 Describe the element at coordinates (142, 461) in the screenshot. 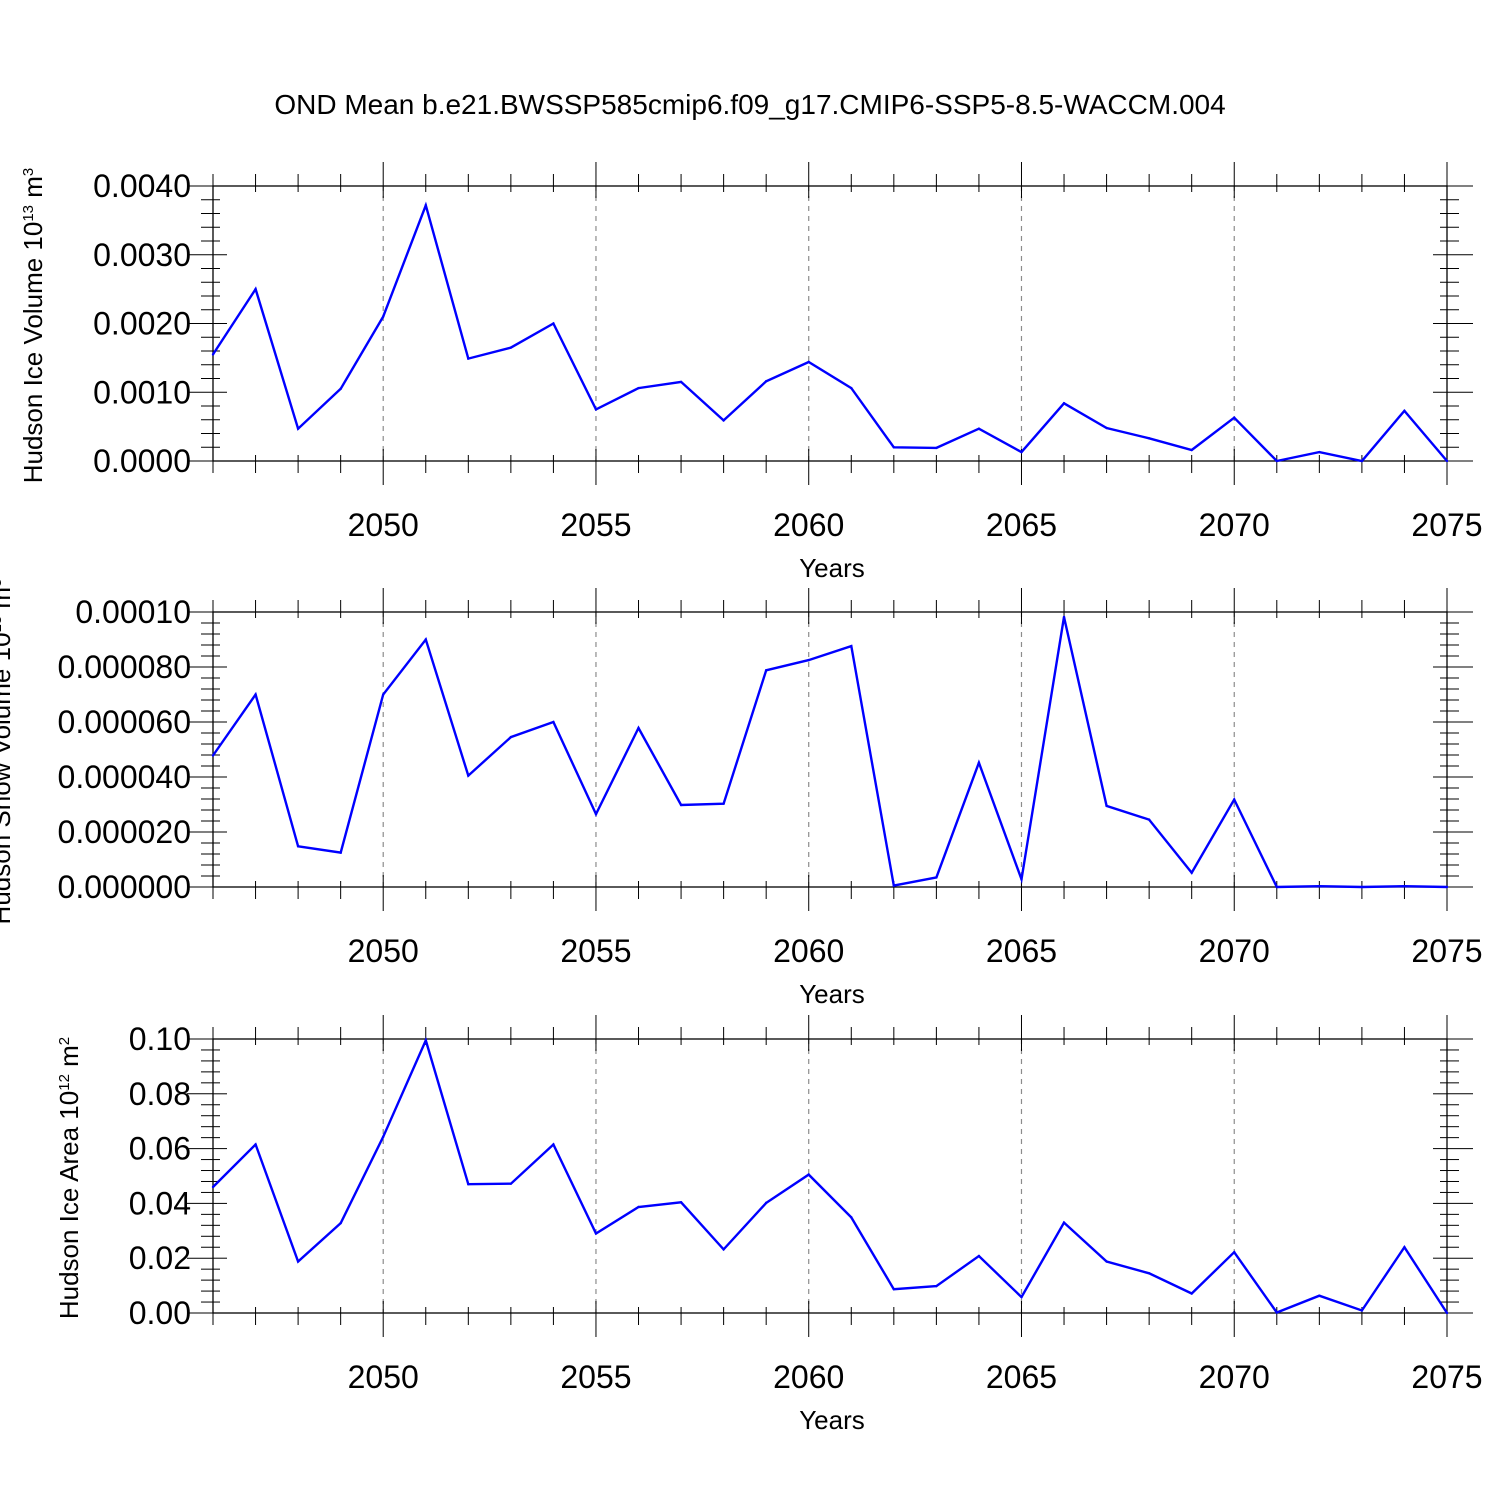

I see `y-tick-label: 0.0000` at that location.